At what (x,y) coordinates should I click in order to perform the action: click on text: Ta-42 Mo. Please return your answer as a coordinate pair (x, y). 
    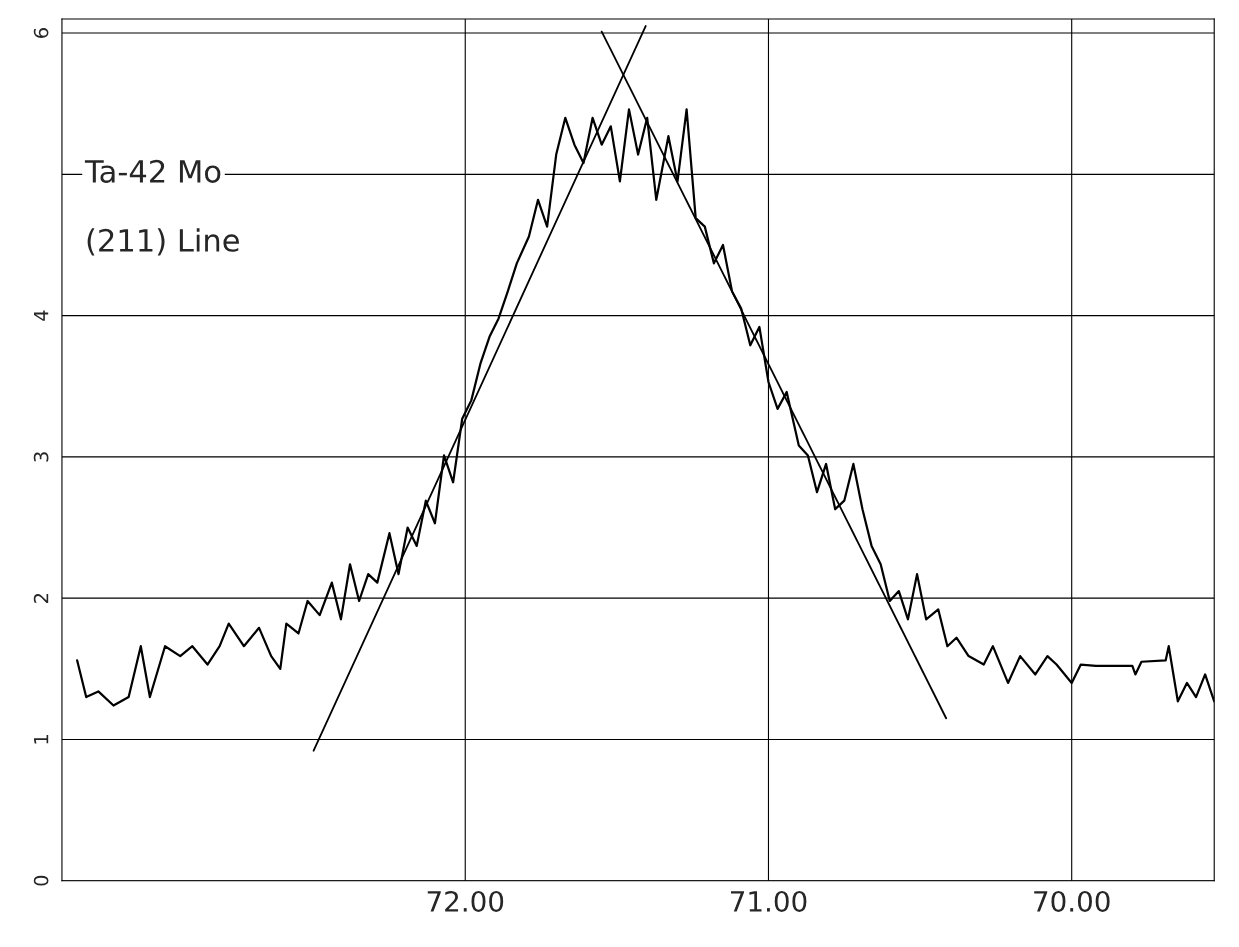
    Looking at the image, I should click on (152, 171).